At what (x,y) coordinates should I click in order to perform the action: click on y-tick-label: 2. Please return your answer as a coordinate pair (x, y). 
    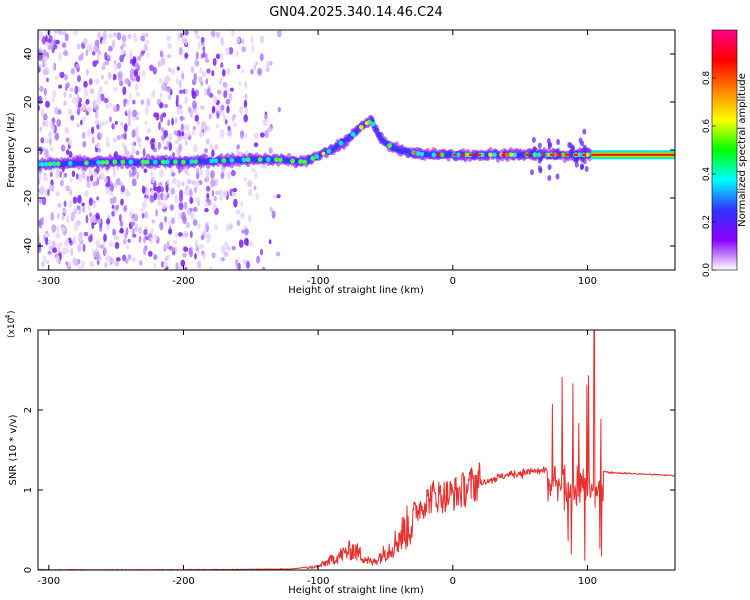
    Looking at the image, I should click on (28, 410).